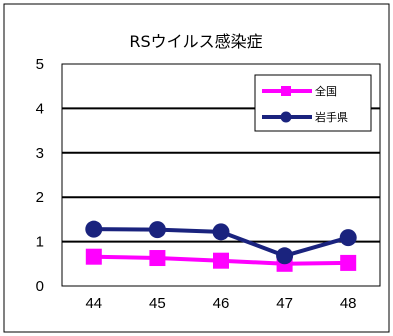  What do you see at coordinates (348, 303) in the screenshot?
I see `x-tick-label: 48` at bounding box center [348, 303].